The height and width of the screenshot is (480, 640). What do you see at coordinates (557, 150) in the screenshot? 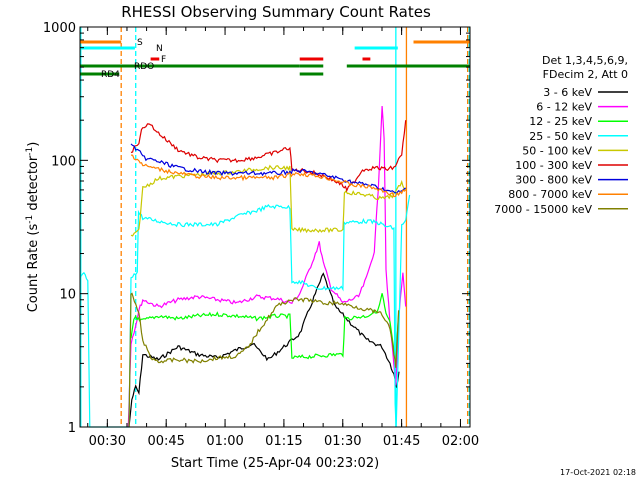
I see `legend-label-50-100-kev: 50 - 100 keV` at bounding box center [557, 150].